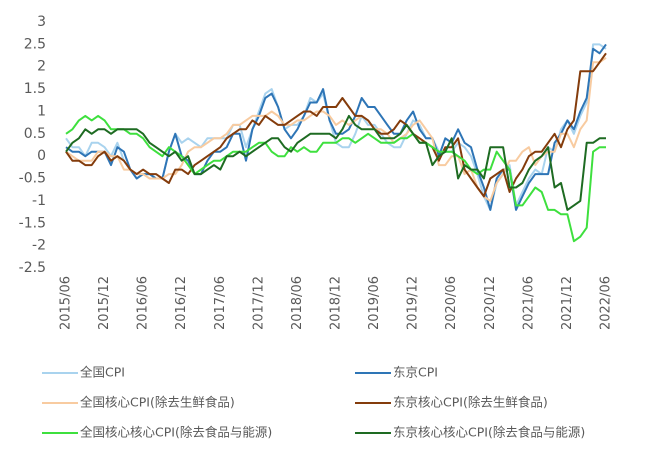 The width and height of the screenshot is (648, 450). What do you see at coordinates (451, 303) in the screenshot?
I see `x-tick-label: 2020/06` at bounding box center [451, 303].